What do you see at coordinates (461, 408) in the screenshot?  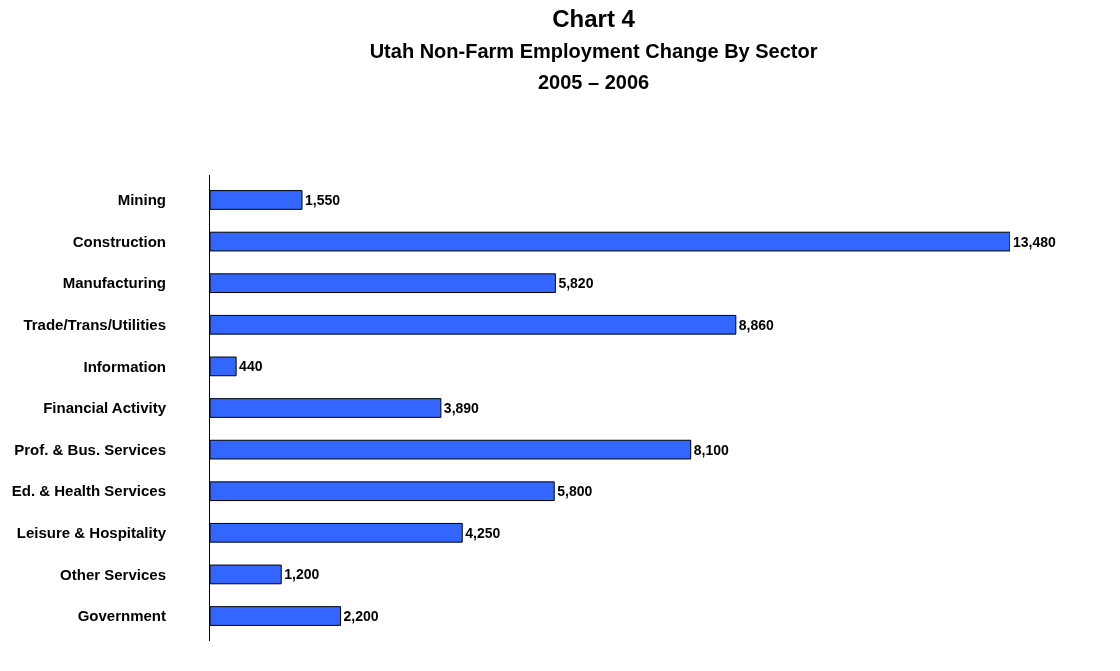 I see `data-label: 3,890` at bounding box center [461, 408].